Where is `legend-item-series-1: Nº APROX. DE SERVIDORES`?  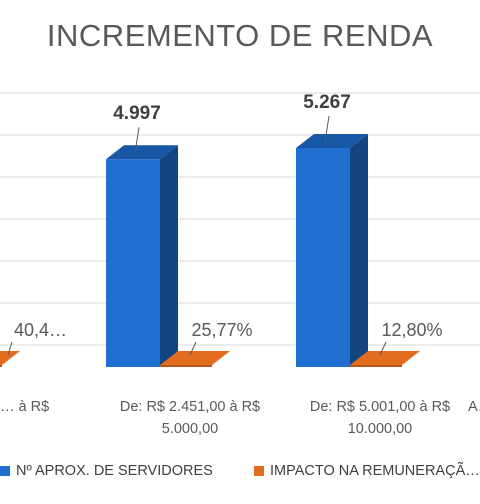
legend-item-series-1: Nº APROX. DE SERVIDORES is located at coordinates (106, 471).